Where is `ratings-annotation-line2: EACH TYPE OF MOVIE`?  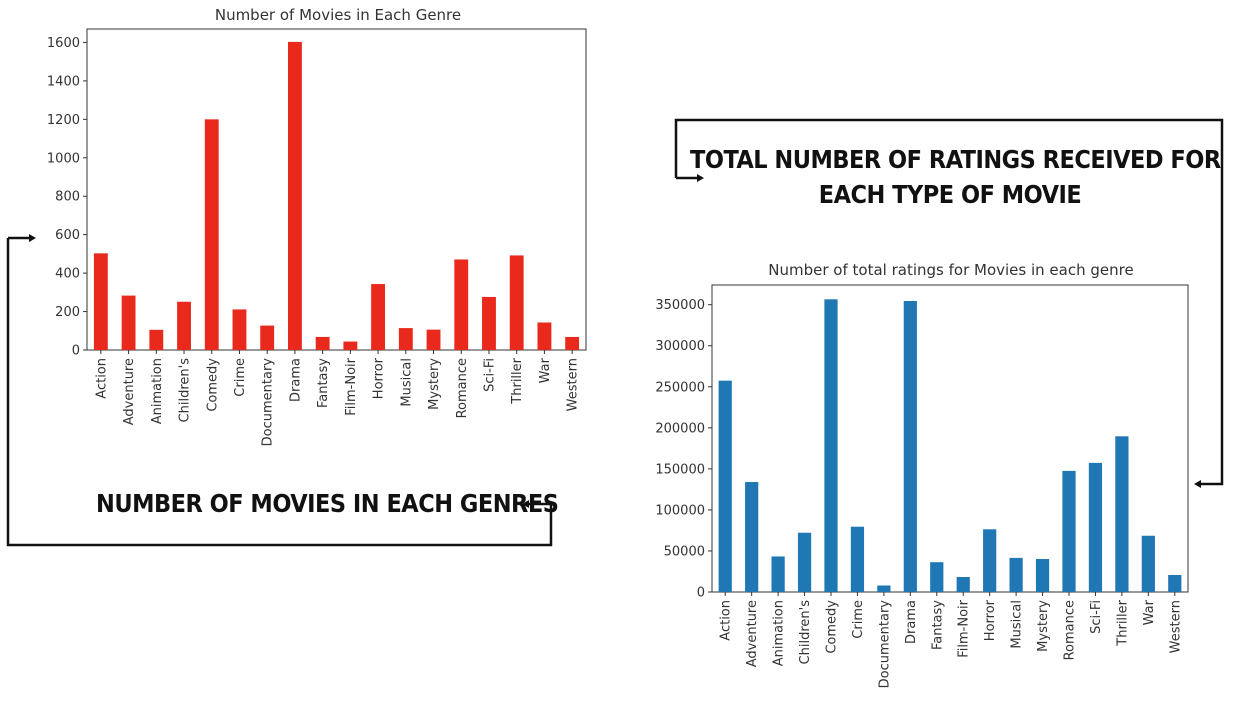 ratings-annotation-line2: EACH TYPE OF MOVIE is located at coordinates (950, 194).